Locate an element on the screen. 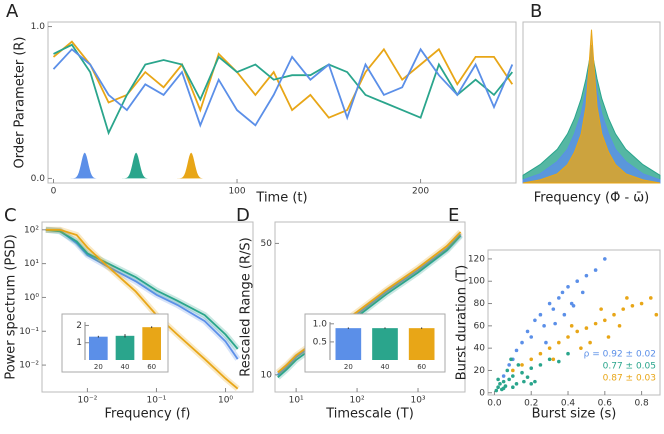 Image resolution: width=664 pixels, height=434 pixels. x-tick-label: 10⁻² is located at coordinates (88, 401).